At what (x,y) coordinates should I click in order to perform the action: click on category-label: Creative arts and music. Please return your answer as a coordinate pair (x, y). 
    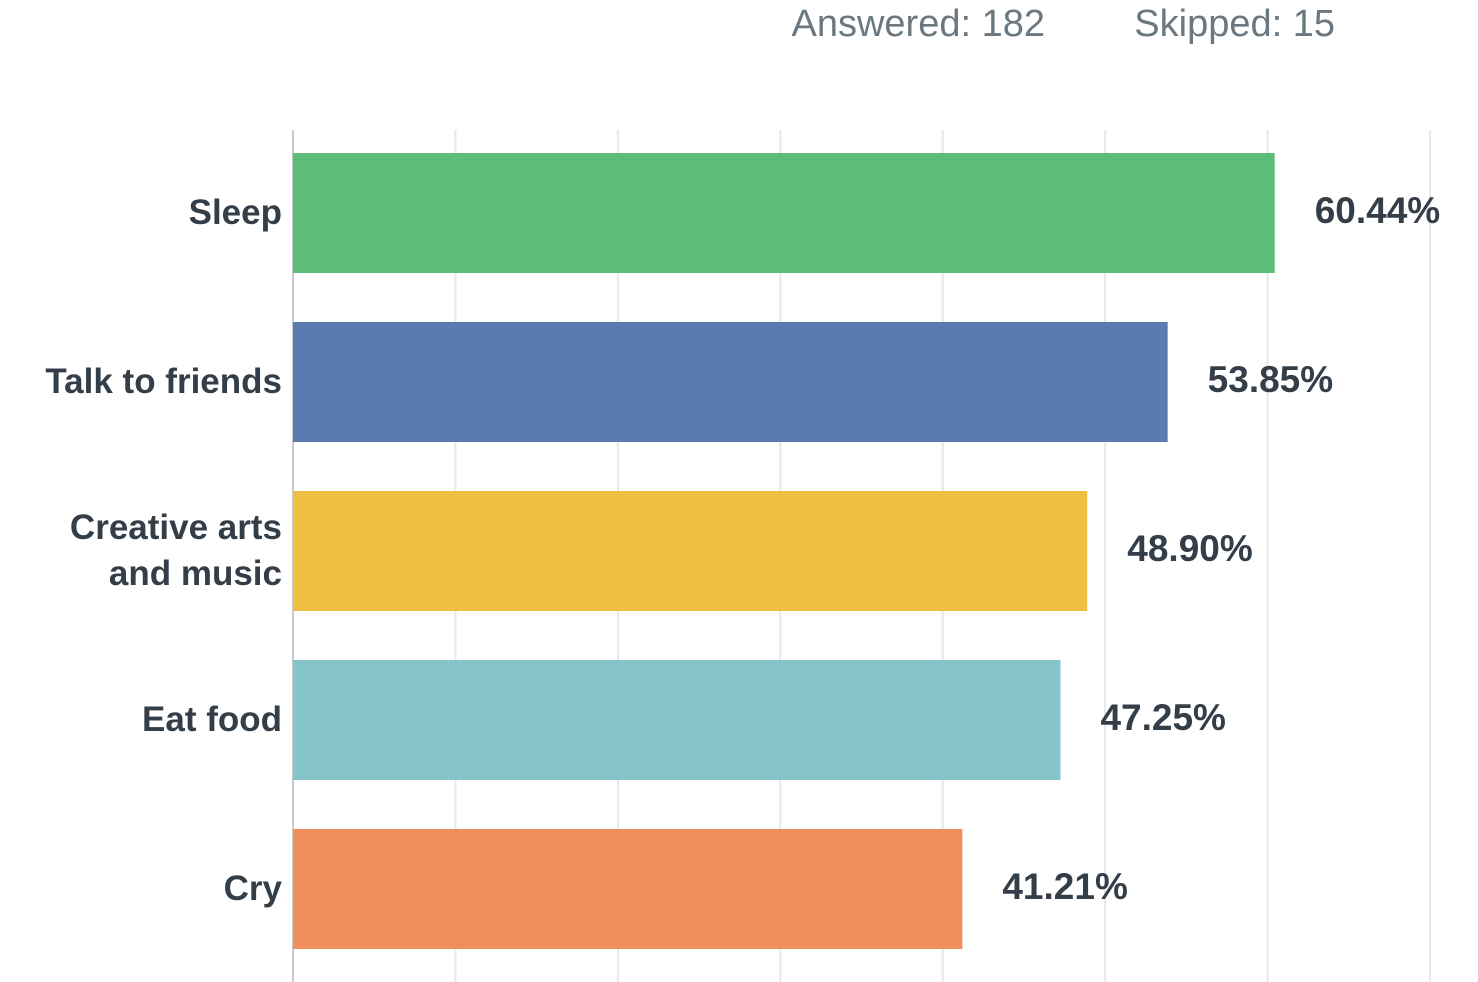
    Looking at the image, I should click on (175, 550).